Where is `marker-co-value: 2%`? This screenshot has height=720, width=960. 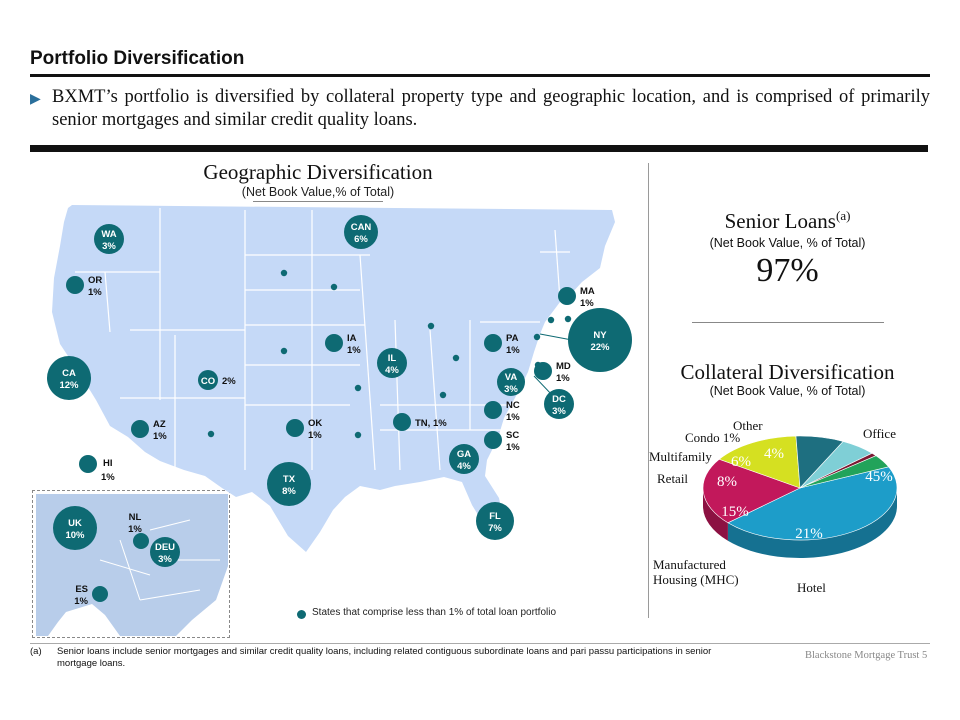
marker-co-value: 2% is located at coordinates (229, 381).